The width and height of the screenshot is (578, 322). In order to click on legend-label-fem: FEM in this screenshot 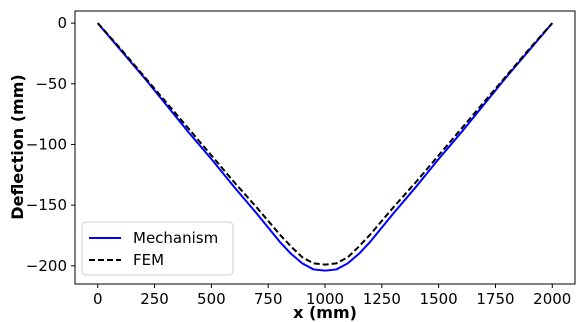, I will do `click(148, 260)`.